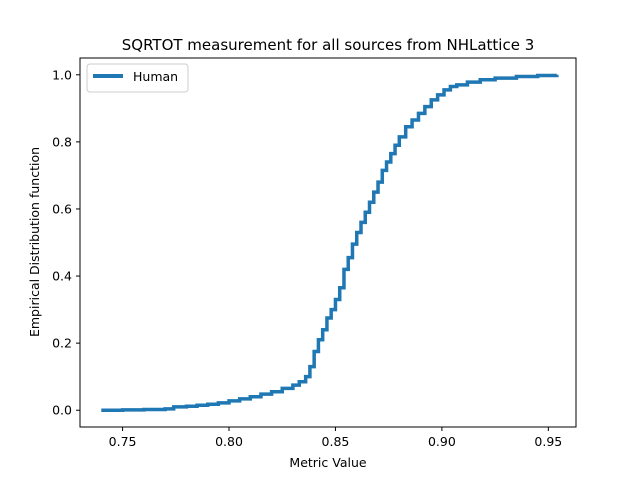 Image resolution: width=640 pixels, height=480 pixels. I want to click on y-tick-label: 0.6, so click(62, 208).